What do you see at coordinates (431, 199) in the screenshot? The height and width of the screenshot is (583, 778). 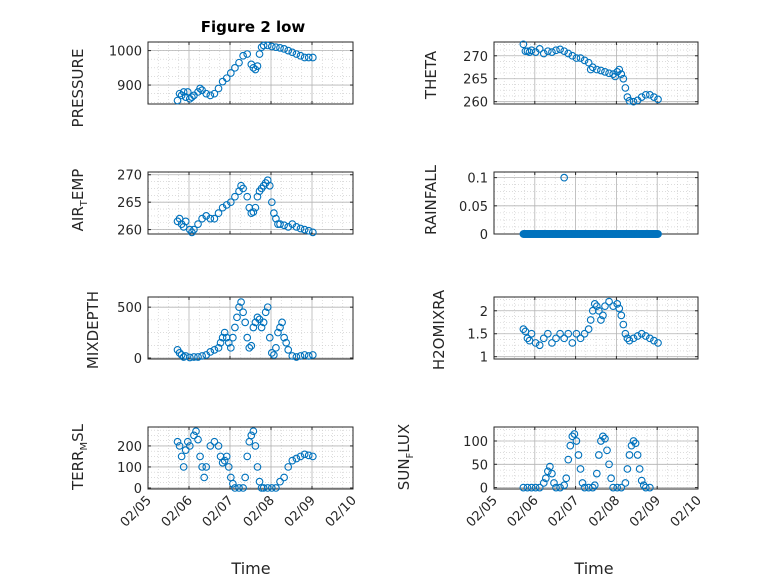 I see `ylabel-rainfall: RAINFALL` at bounding box center [431, 199].